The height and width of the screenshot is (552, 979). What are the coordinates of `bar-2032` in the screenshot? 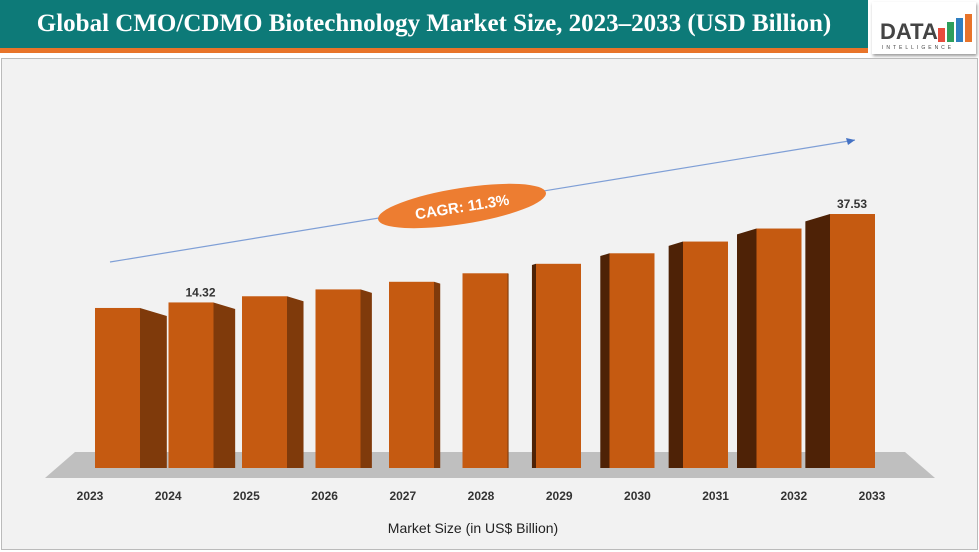 It's located at (779, 348).